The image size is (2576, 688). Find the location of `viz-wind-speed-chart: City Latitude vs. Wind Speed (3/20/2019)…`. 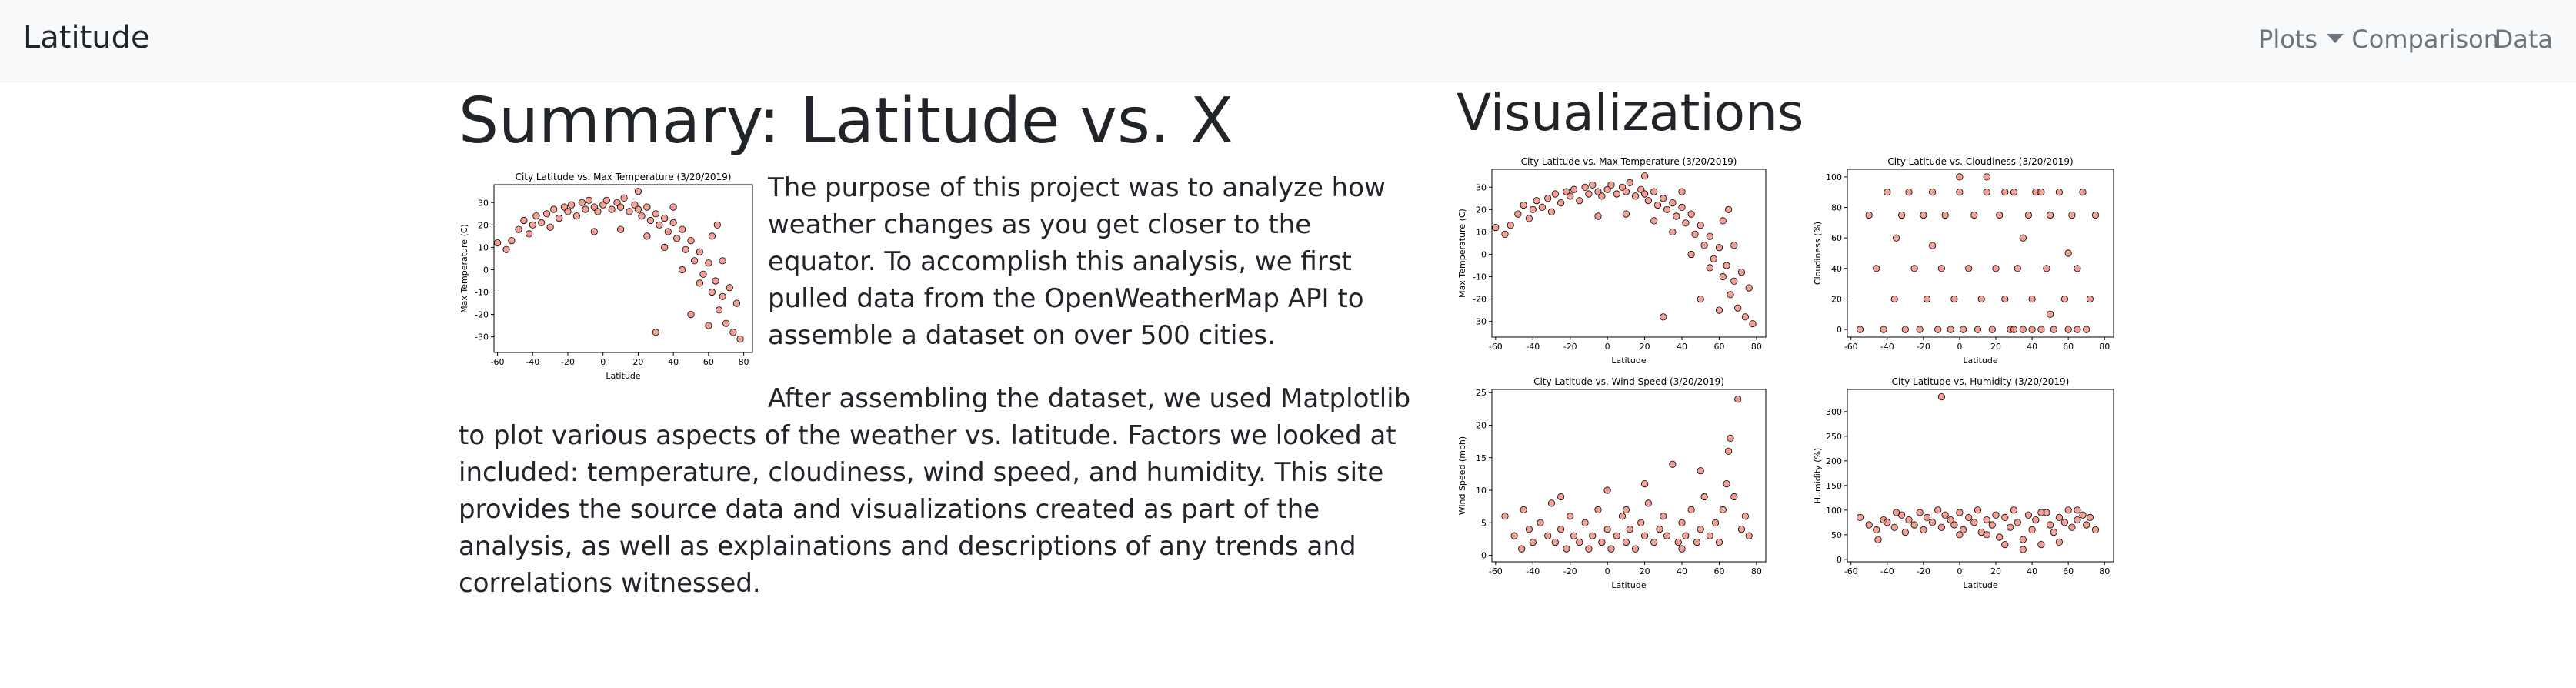

viz-wind-speed-chart: City Latitude vs. Wind Speed (3/20/2019)… is located at coordinates (1615, 484).